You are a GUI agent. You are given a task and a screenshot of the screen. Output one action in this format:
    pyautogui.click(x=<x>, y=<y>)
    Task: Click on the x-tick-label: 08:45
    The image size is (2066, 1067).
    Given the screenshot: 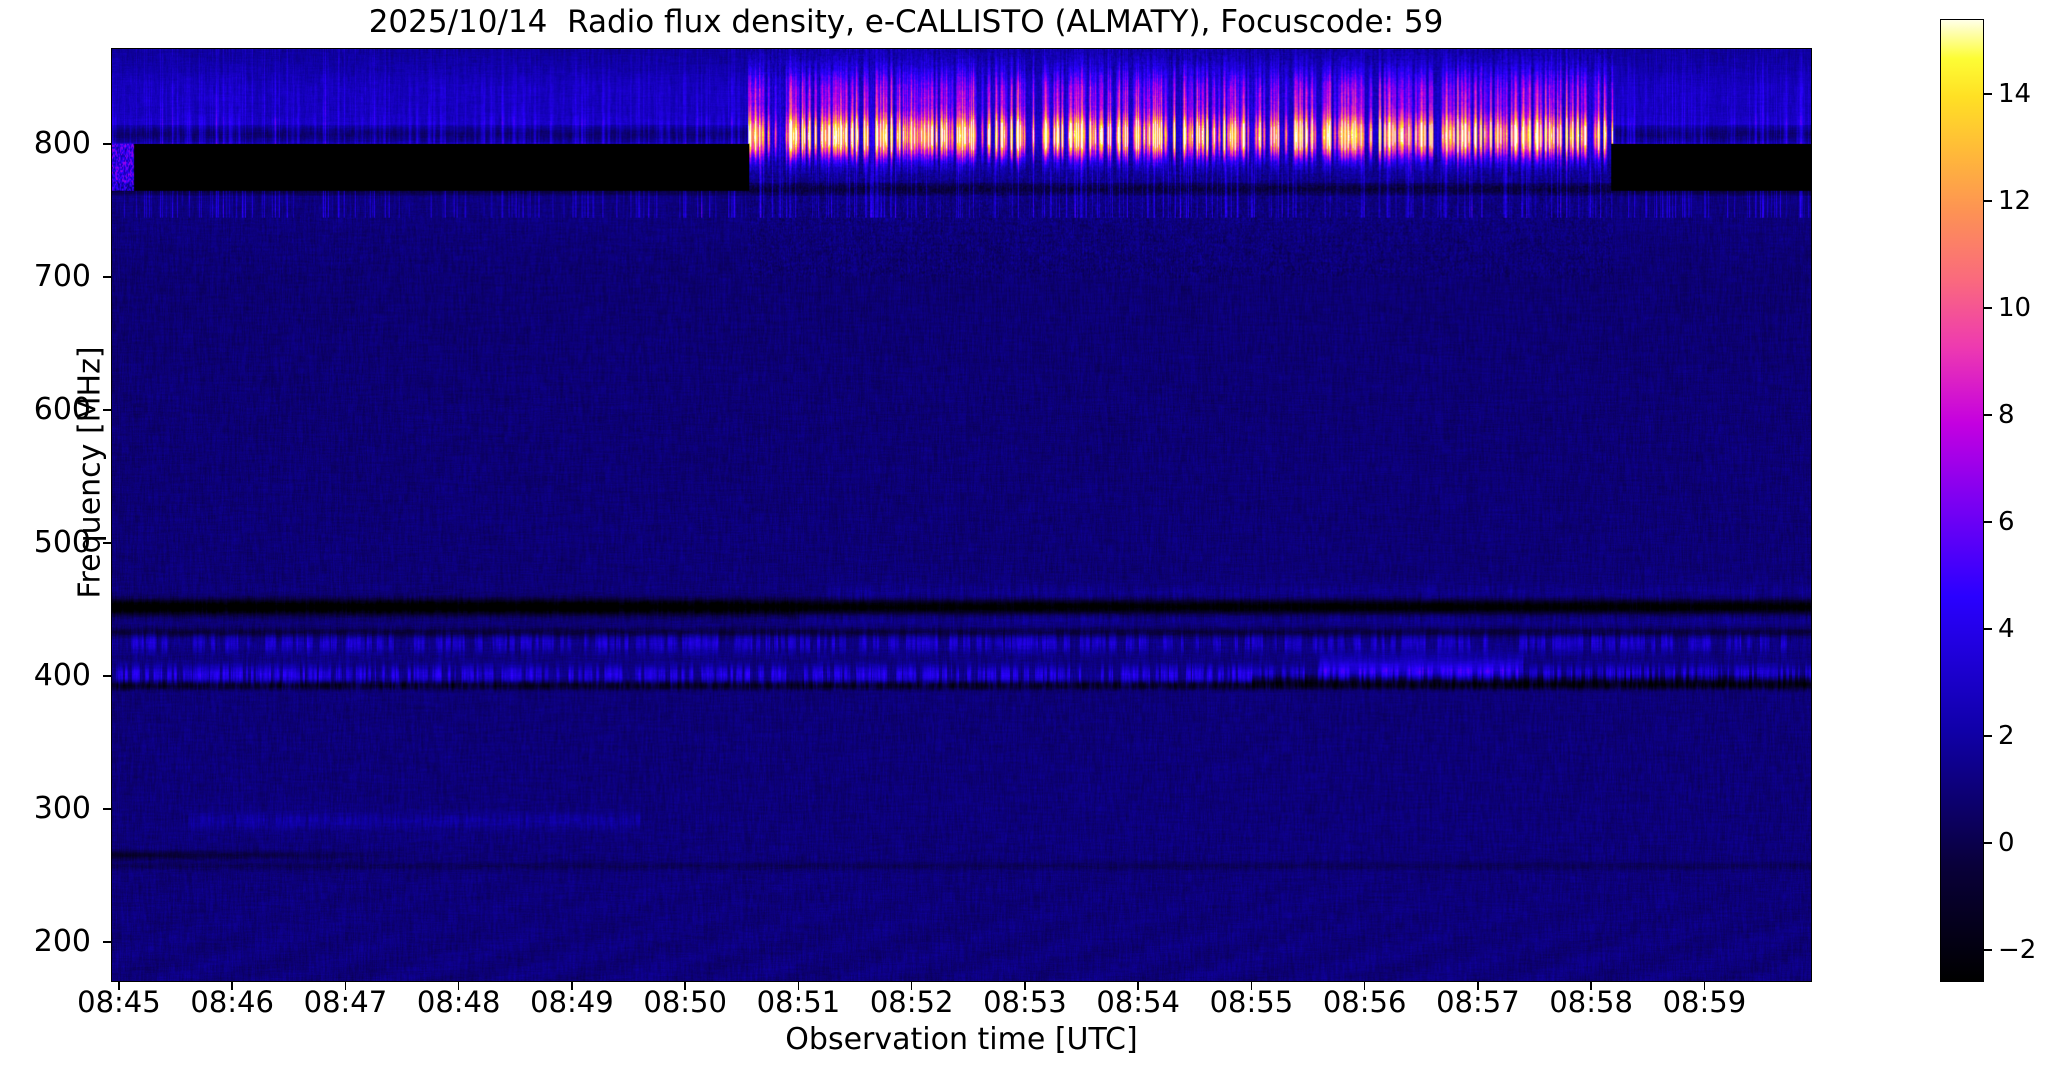 What is the action you would take?
    pyautogui.click(x=119, y=1002)
    